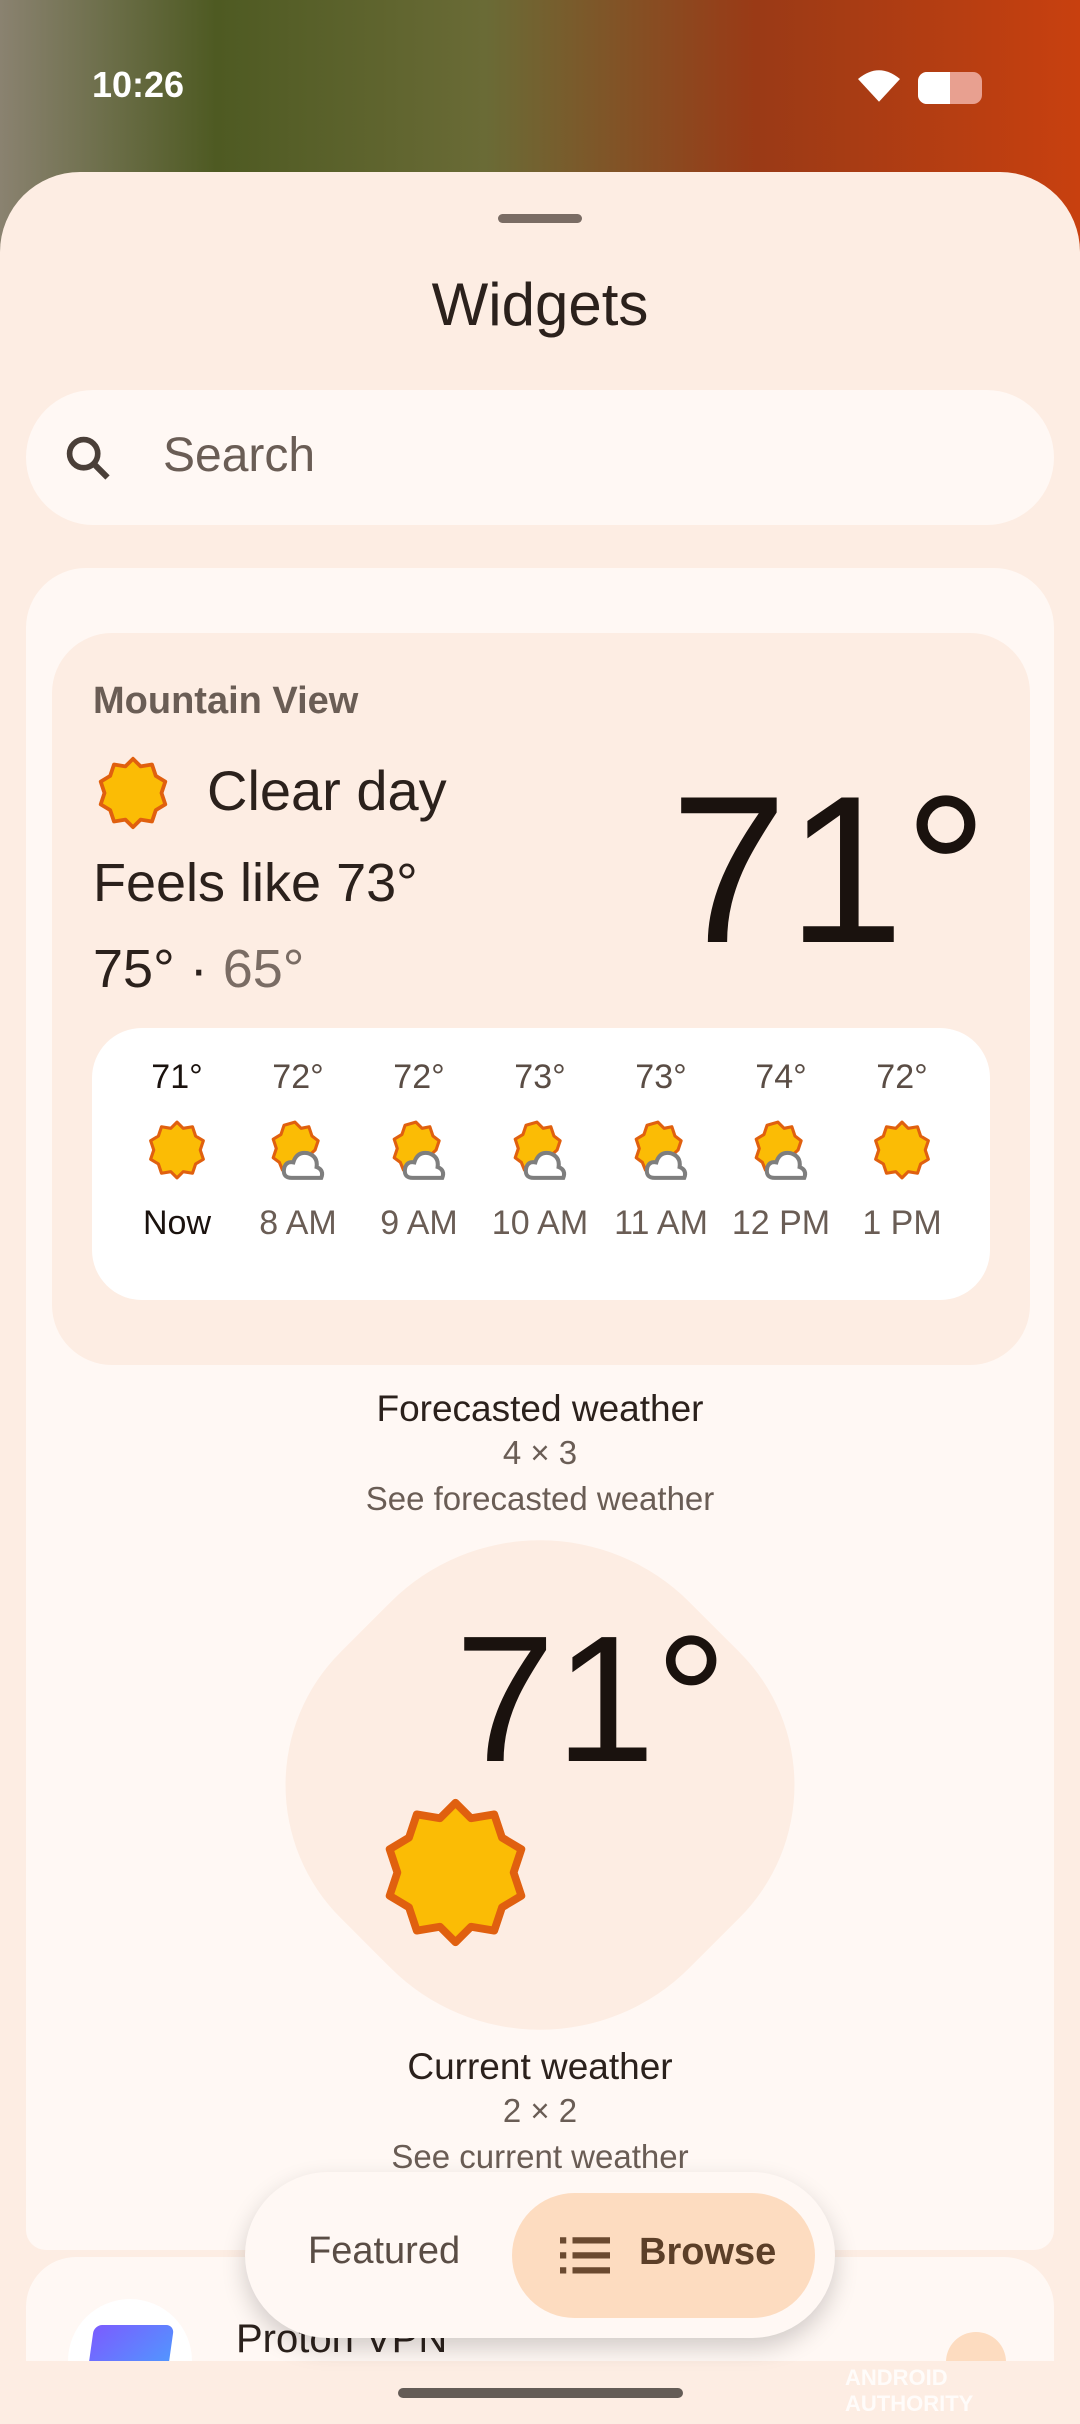 The height and width of the screenshot is (2424, 1080). Describe the element at coordinates (177, 1223) in the screenshot. I see `hour-time: Now` at that location.